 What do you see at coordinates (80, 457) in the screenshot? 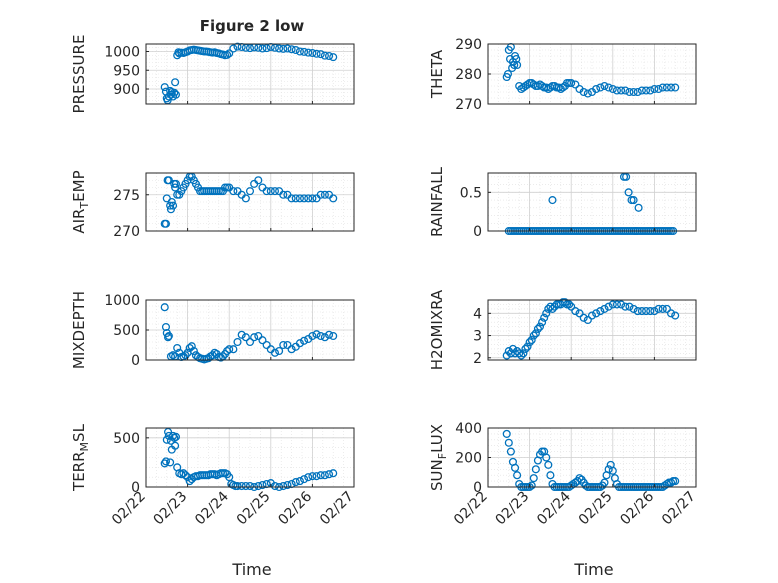
I see `y-axis-label: TERRMSL` at bounding box center [80, 457].